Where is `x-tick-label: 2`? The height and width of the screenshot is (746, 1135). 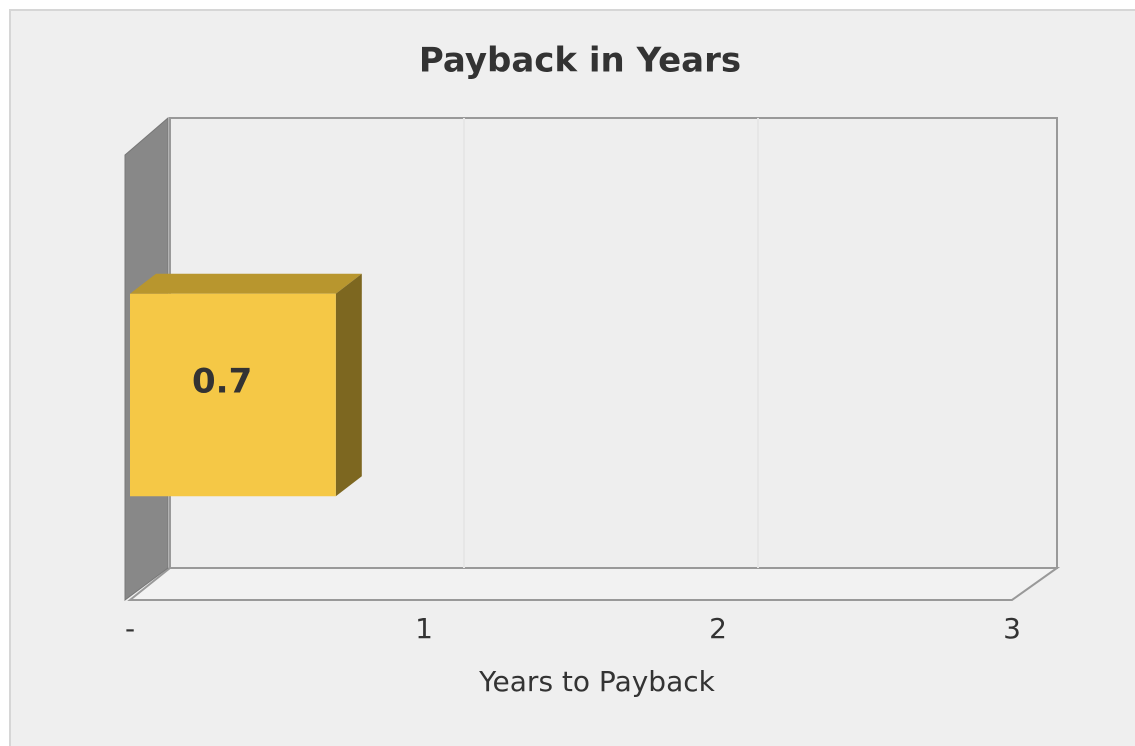
x-tick-label: 2 is located at coordinates (718, 628).